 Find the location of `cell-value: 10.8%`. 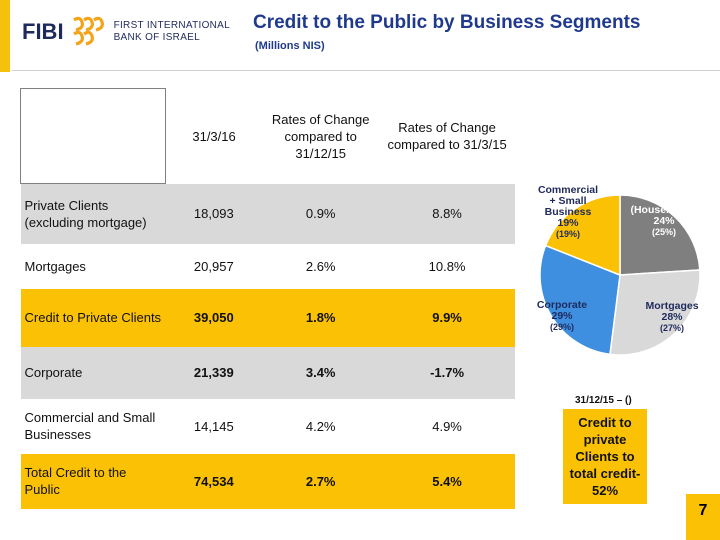

cell-value: 10.8% is located at coordinates (447, 266).